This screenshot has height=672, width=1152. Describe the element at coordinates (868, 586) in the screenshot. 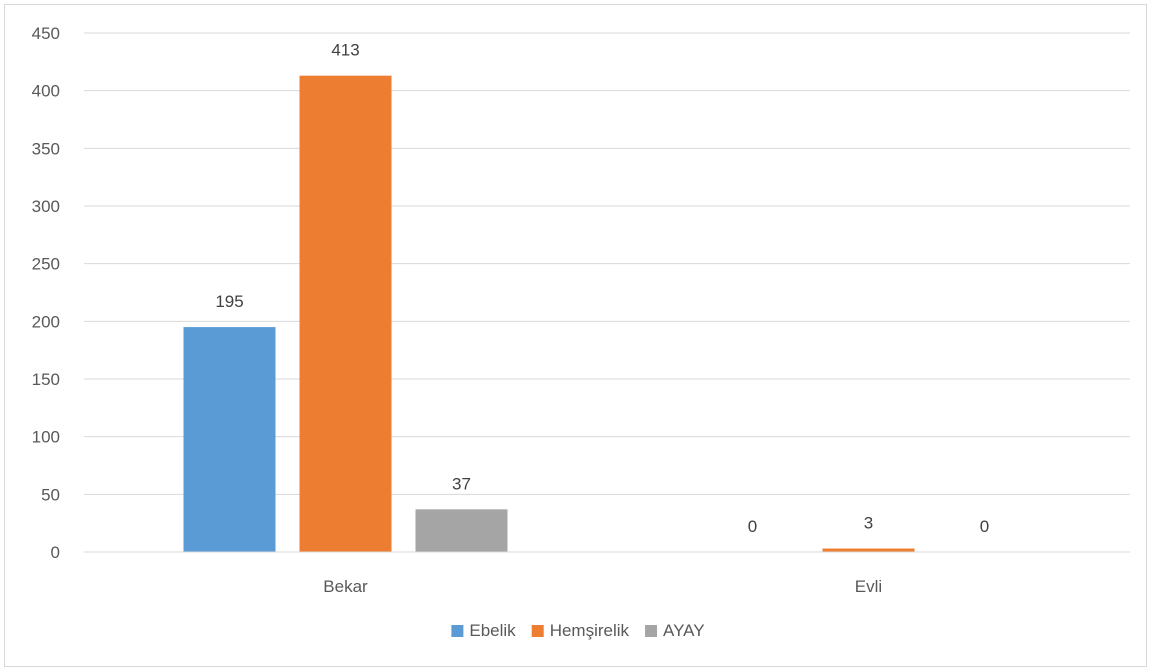

I see `x-tick-label: Evli` at that location.